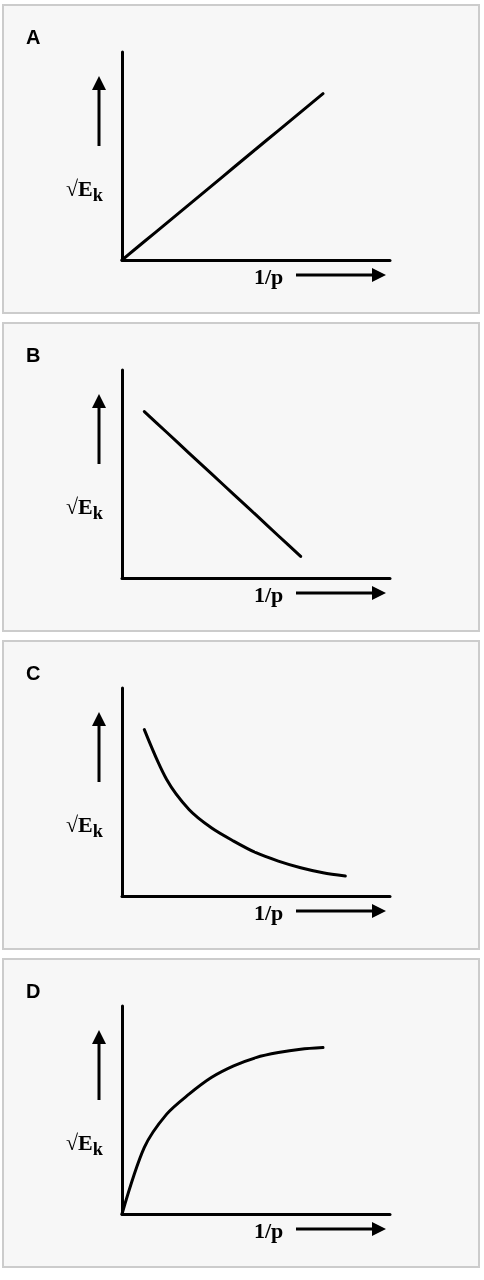 This screenshot has height=1280, width=484. Describe the element at coordinates (33, 673) in the screenshot. I see `chart-title: C` at that location.